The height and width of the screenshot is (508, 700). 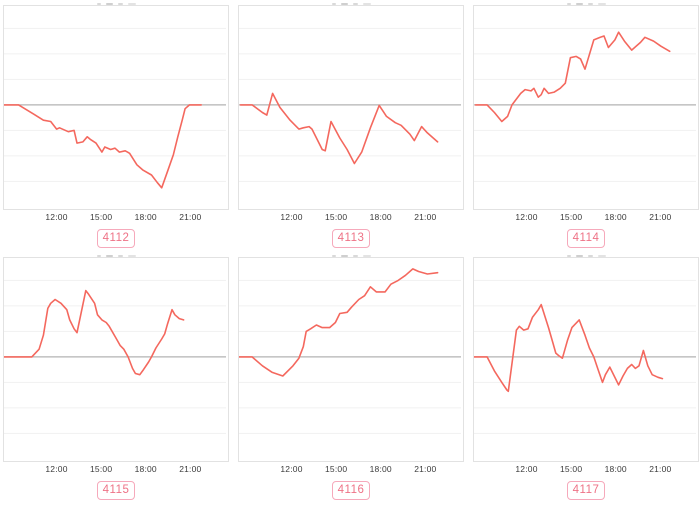 I want to click on chart-id-badge-4112: 4112, so click(x=116, y=238).